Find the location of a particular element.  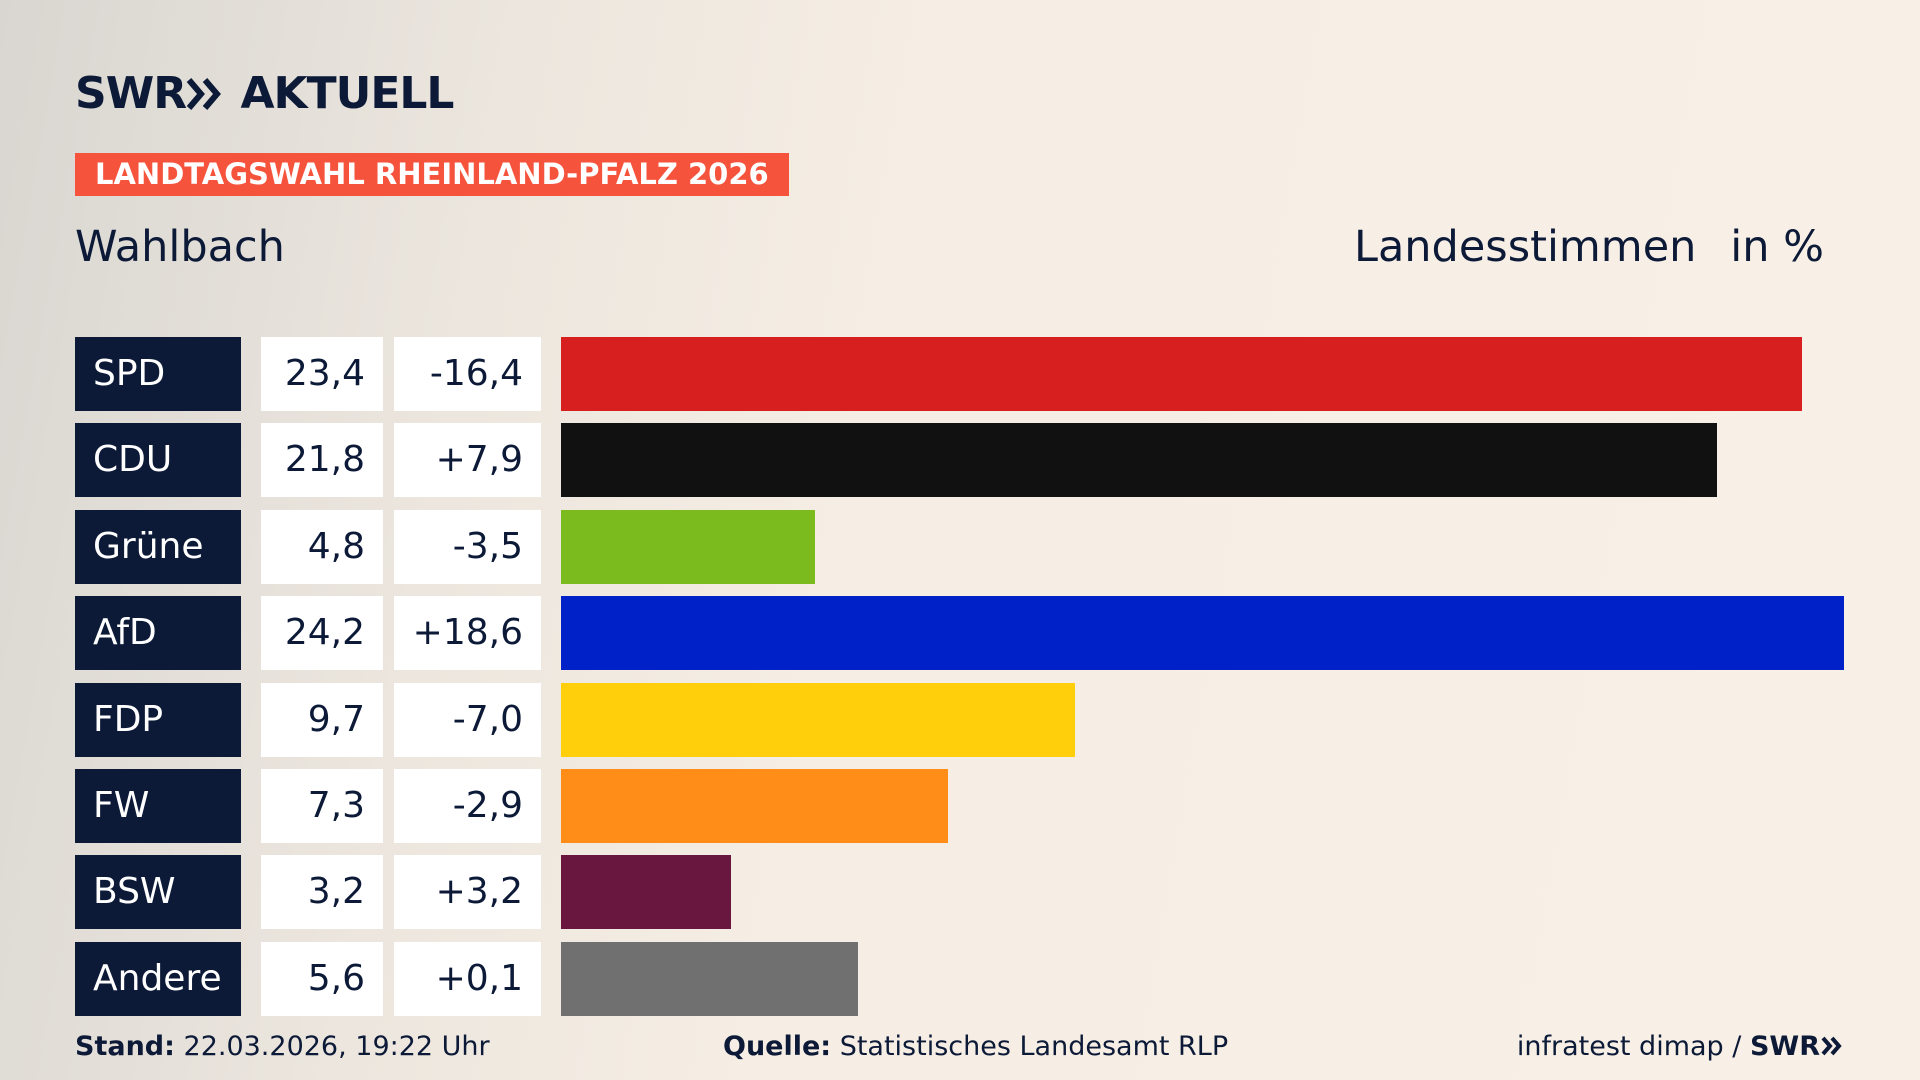

chart-title: Wahlbach is located at coordinates (180, 247).